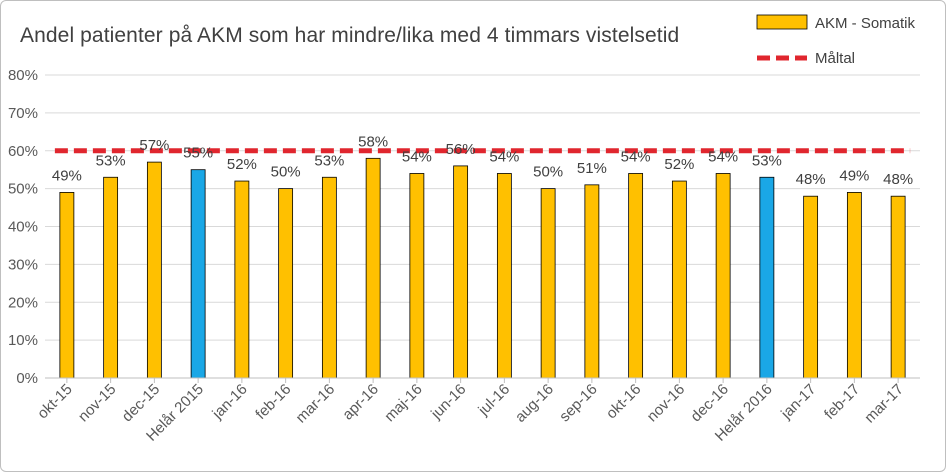  What do you see at coordinates (373, 141) in the screenshot?
I see `data-label: 58%` at bounding box center [373, 141].